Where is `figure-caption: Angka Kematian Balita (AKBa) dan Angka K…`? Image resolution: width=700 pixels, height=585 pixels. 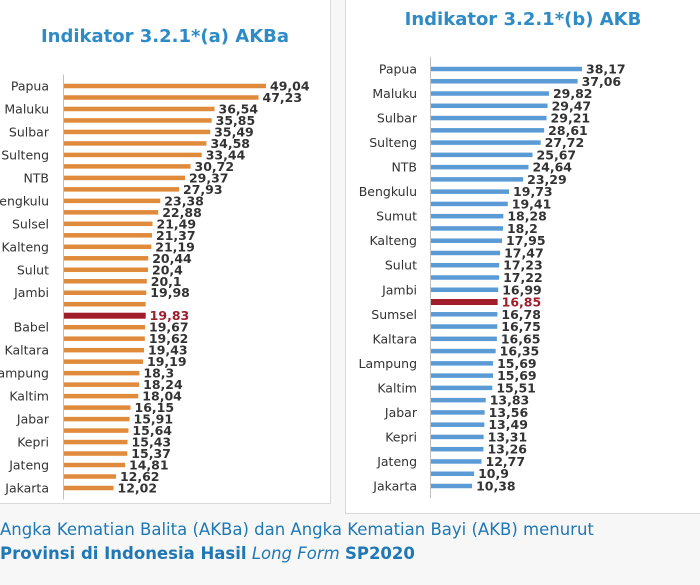 figure-caption: Angka Kematian Balita (AKBa) dan Angka K… is located at coordinates (350, 542).